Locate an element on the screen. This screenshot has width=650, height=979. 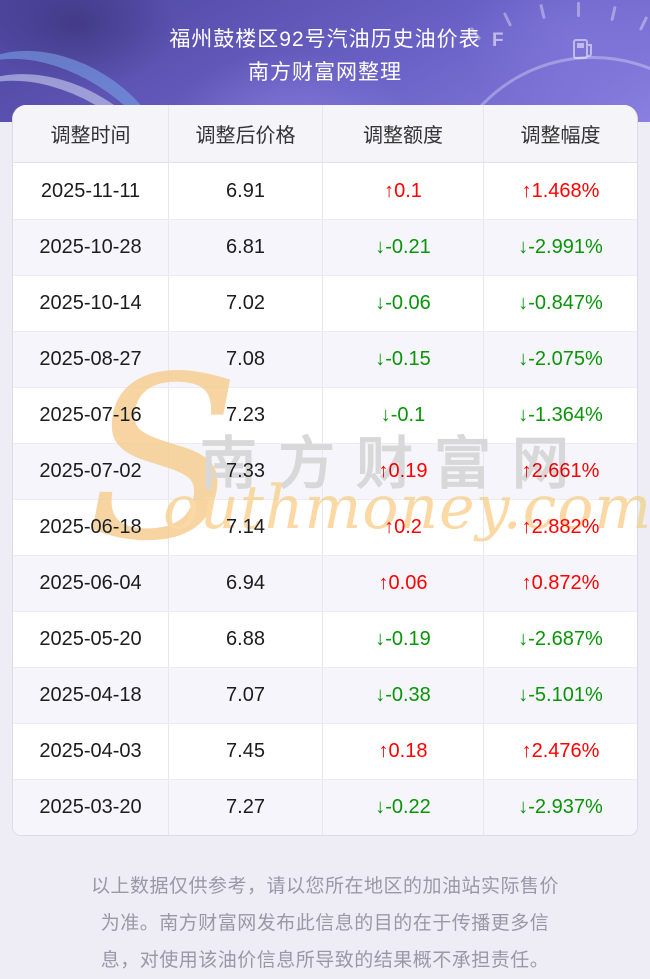
table-row: 2025-04-18 7.07 ↓-0.38 ↓-5.101% is located at coordinates (325, 695).